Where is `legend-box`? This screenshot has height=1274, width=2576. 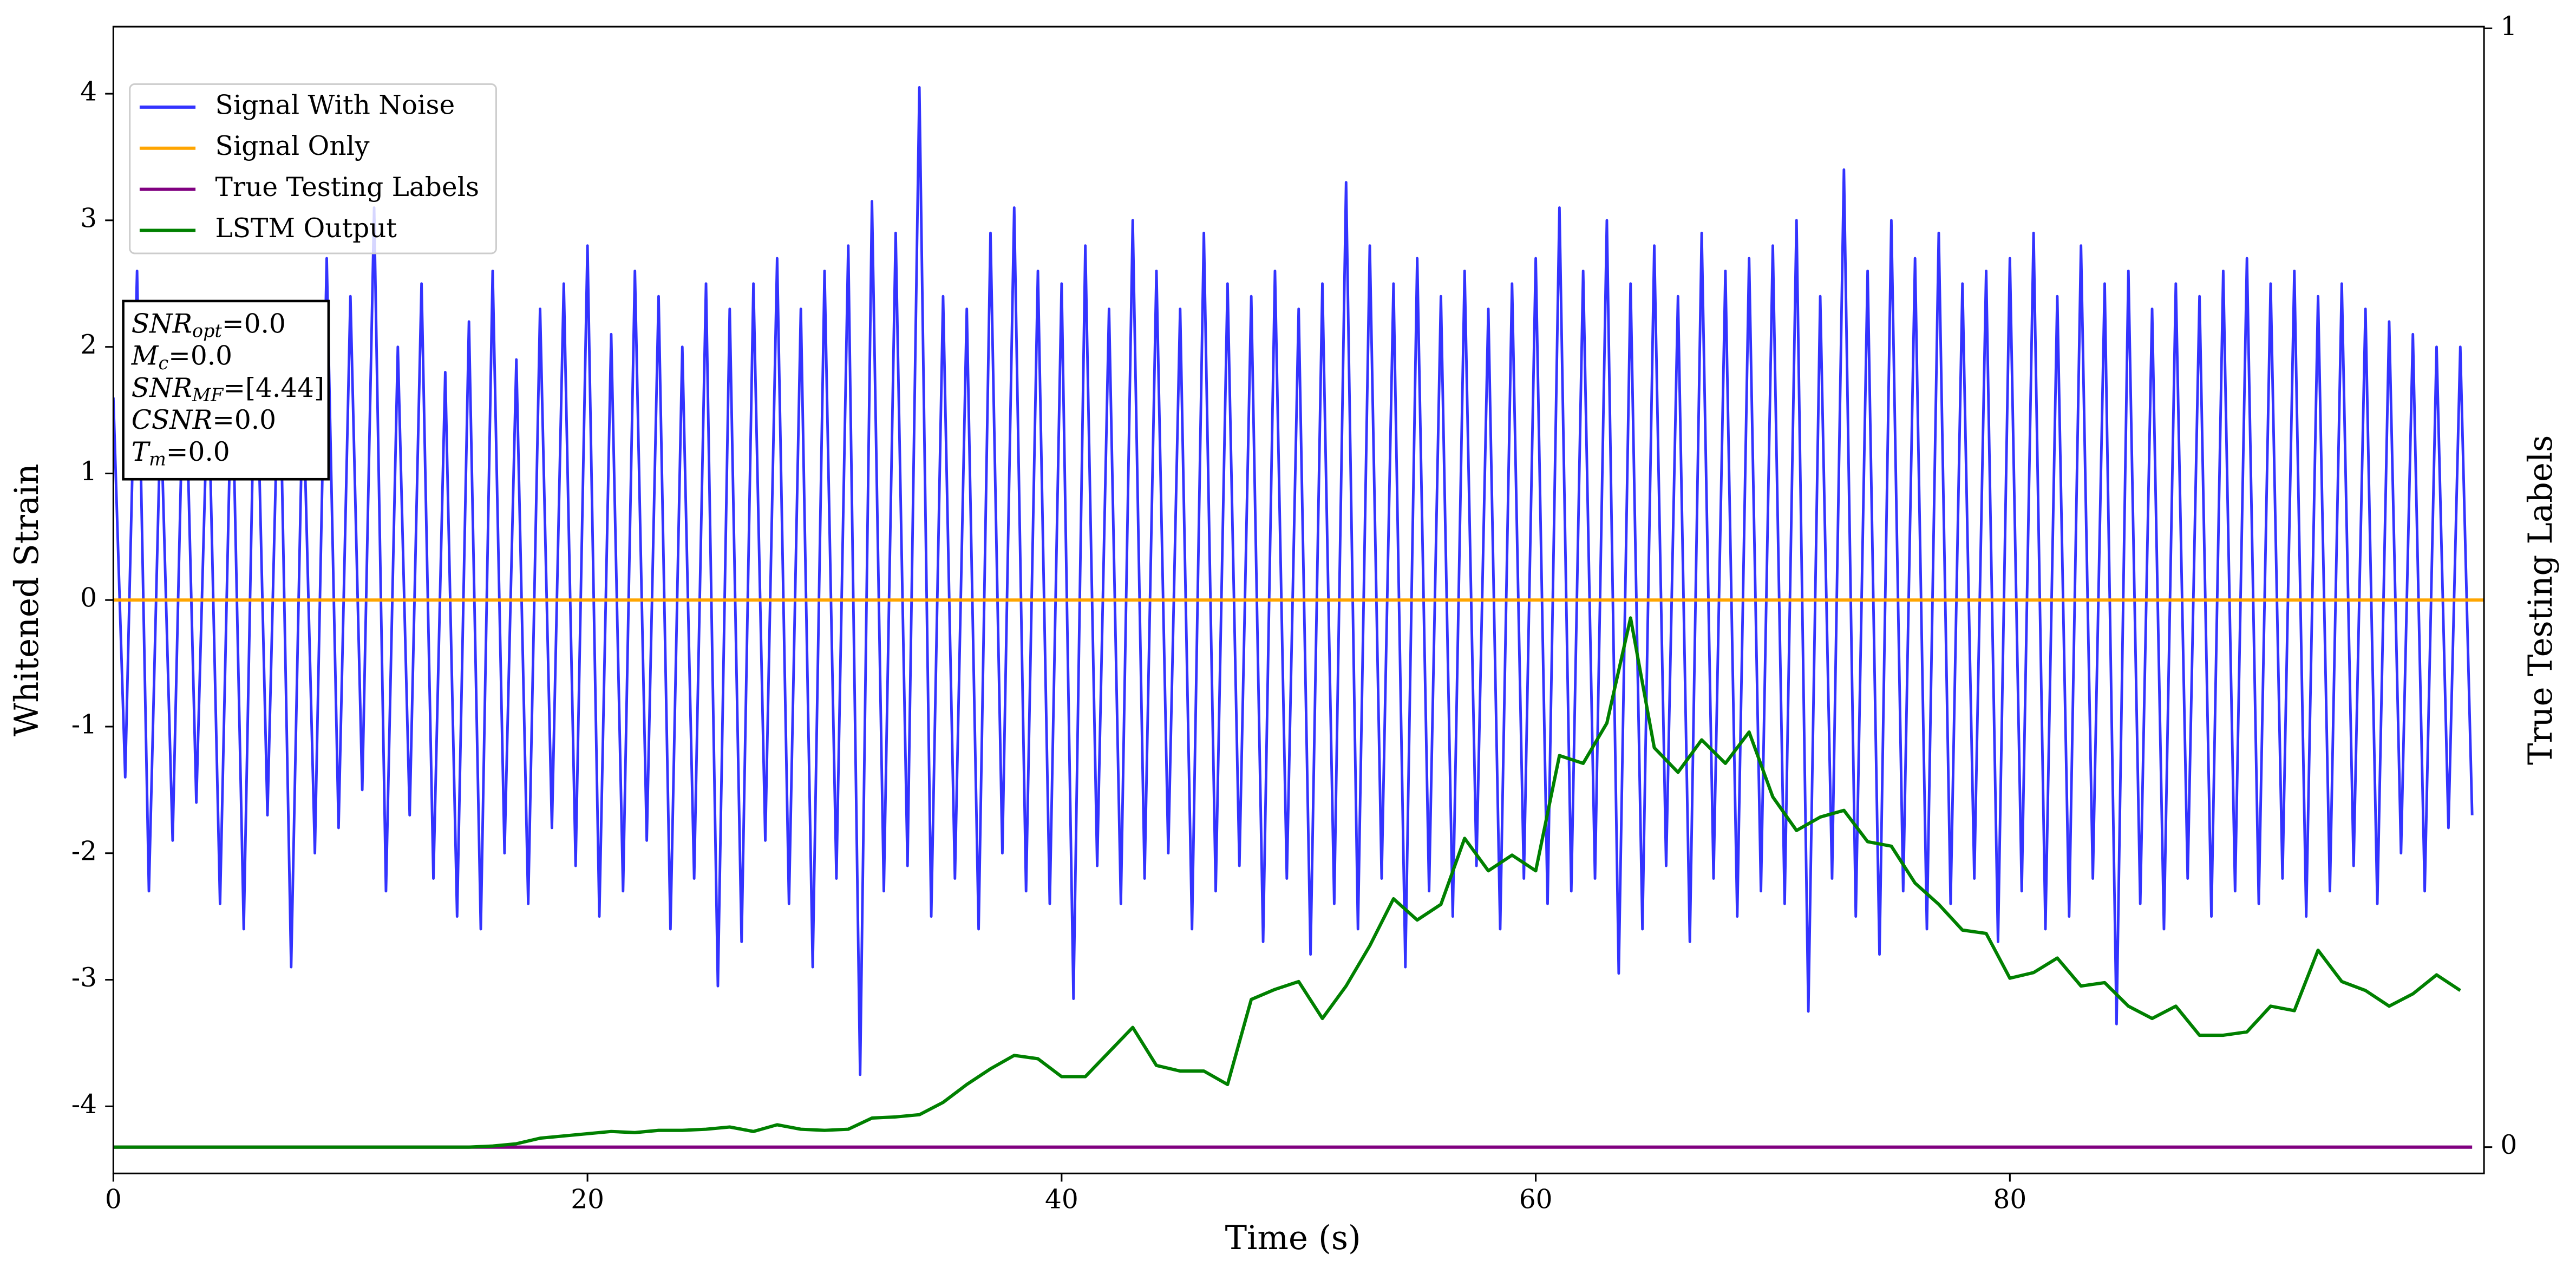
legend-box is located at coordinates (313, 168).